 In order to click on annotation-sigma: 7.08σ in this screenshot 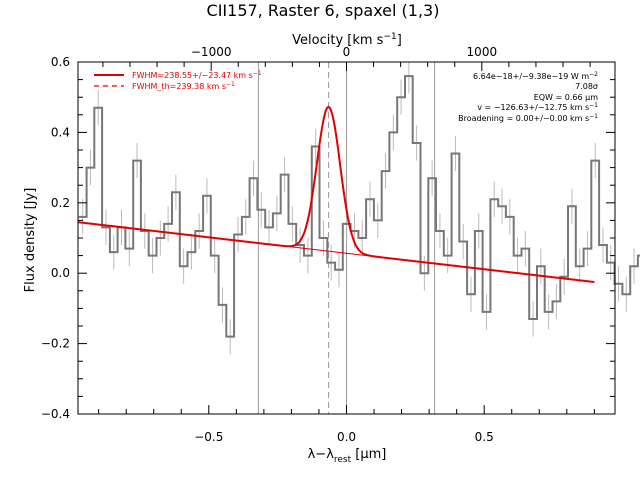, I will do `click(586, 86)`.